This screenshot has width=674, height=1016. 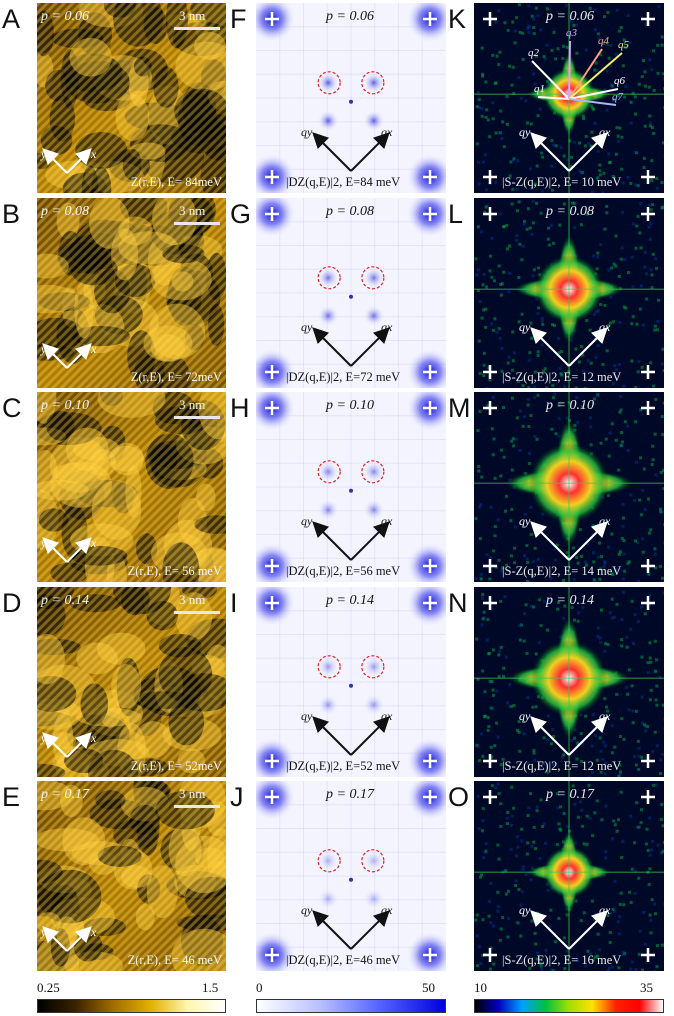 I want to click on scale-label: 3 nm, so click(x=192, y=793).